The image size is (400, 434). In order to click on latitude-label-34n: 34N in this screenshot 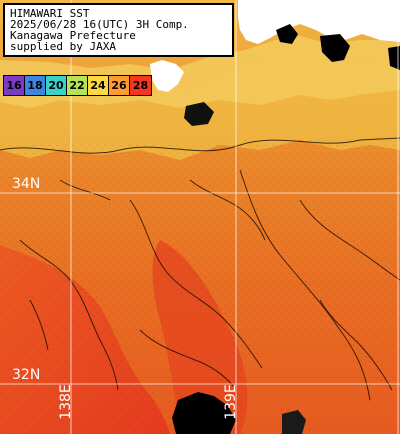, I will do `click(26, 184)`.